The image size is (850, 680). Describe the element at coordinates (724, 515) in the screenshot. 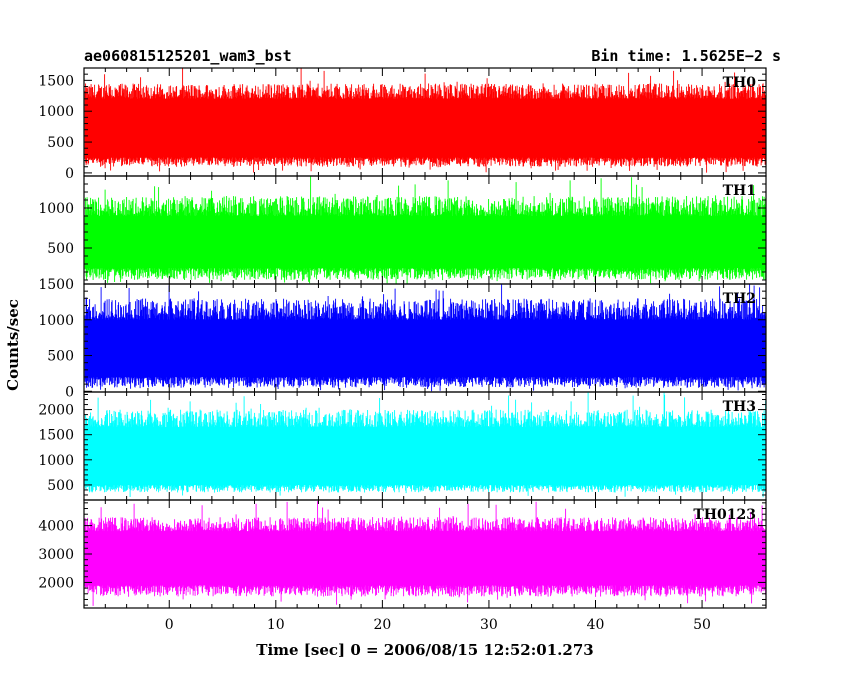

I see `panel-label: TH0123` at that location.